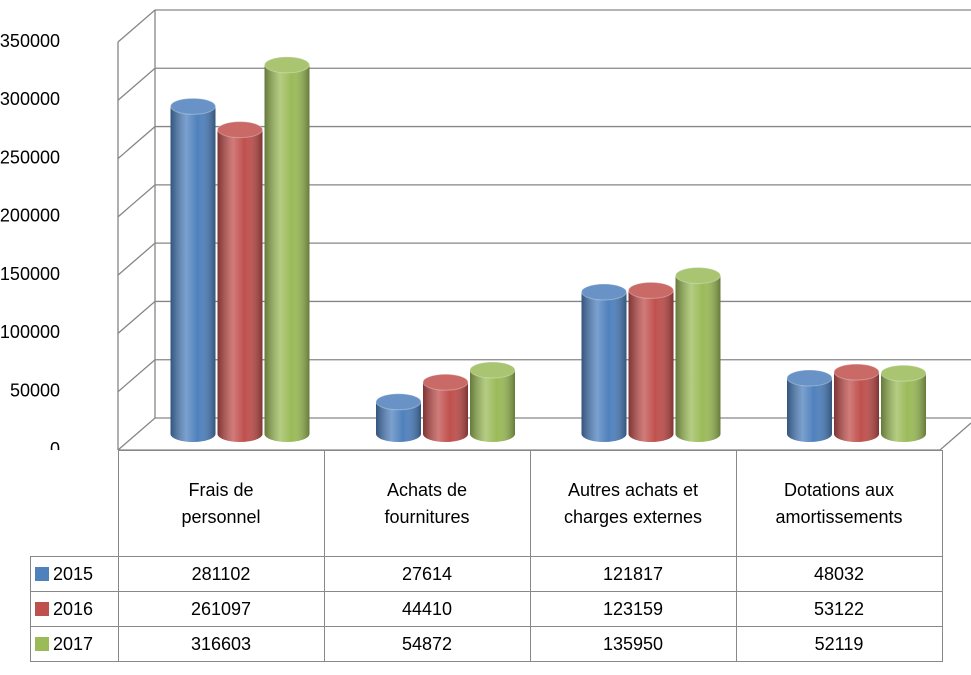  I want to click on y-tick-label: 350000, so click(30, 41).